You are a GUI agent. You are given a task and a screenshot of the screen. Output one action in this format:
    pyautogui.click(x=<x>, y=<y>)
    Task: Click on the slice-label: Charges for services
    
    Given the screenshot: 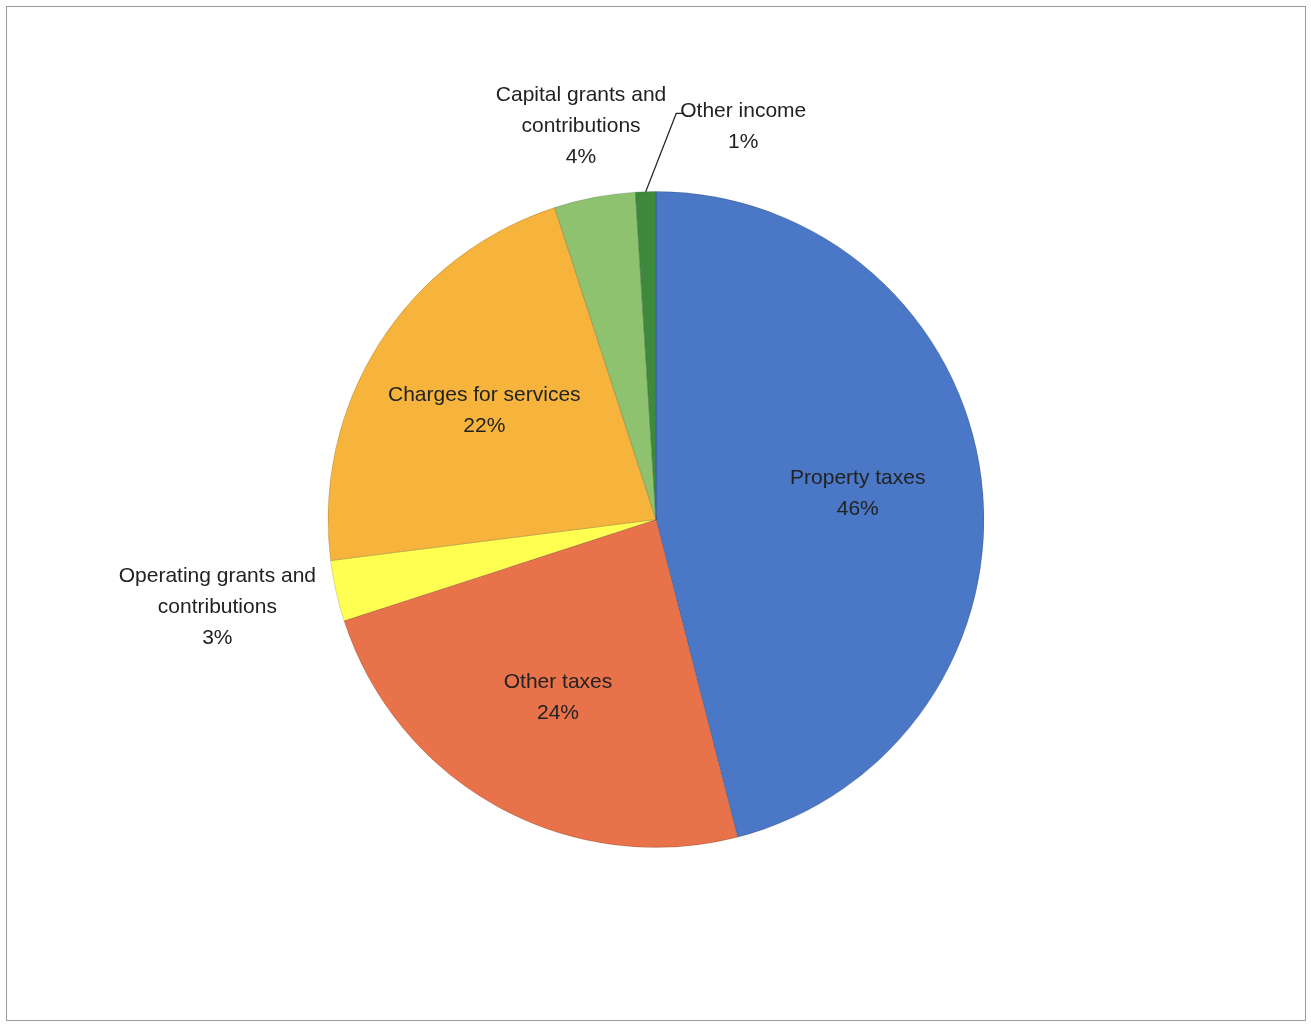 What is the action you would take?
    pyautogui.click(x=484, y=393)
    